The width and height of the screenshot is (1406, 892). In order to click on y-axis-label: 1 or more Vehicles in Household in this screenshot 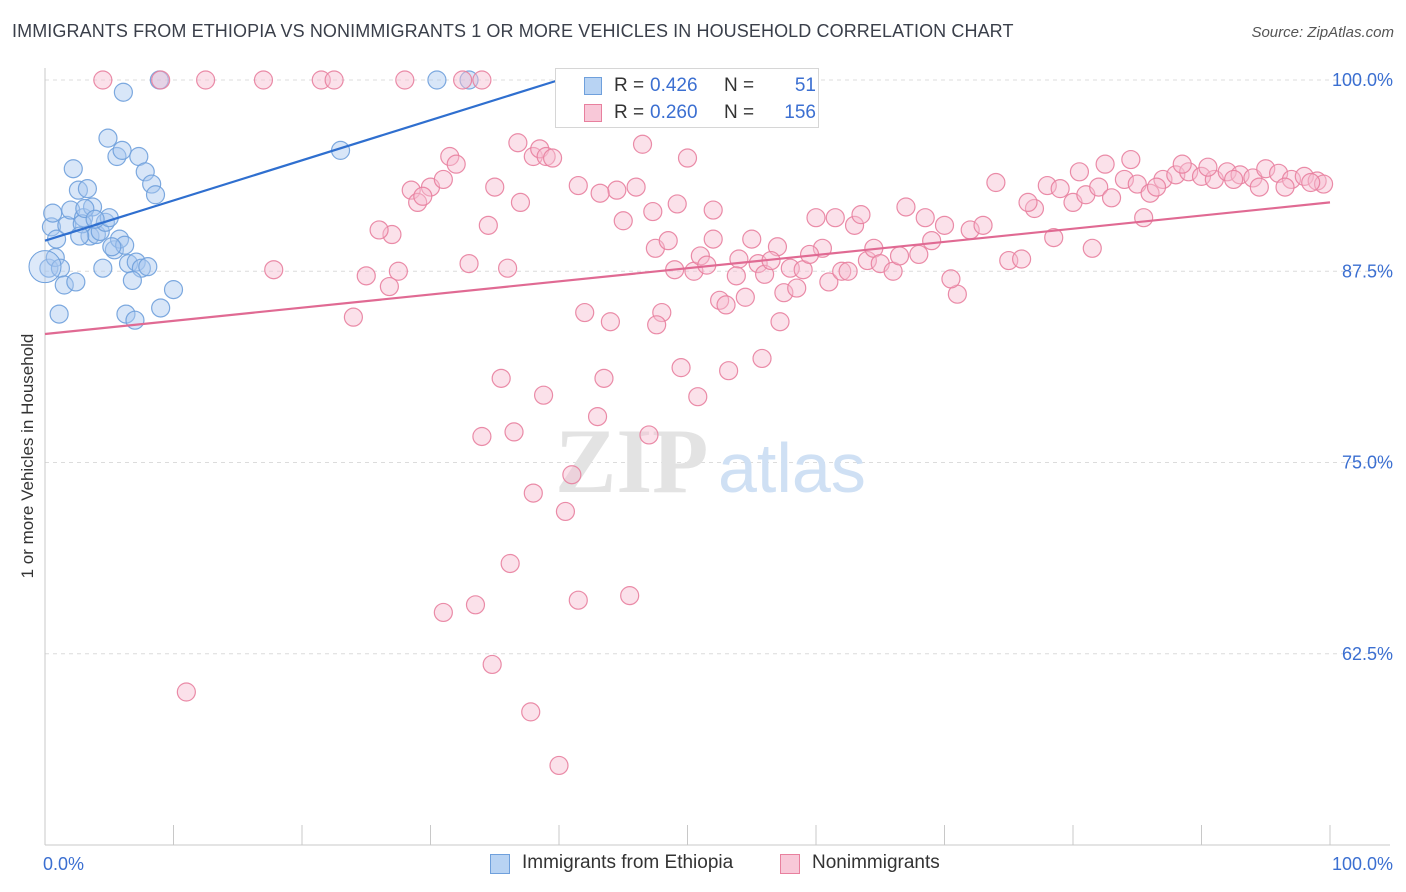, I will do `click(27, 456)`.